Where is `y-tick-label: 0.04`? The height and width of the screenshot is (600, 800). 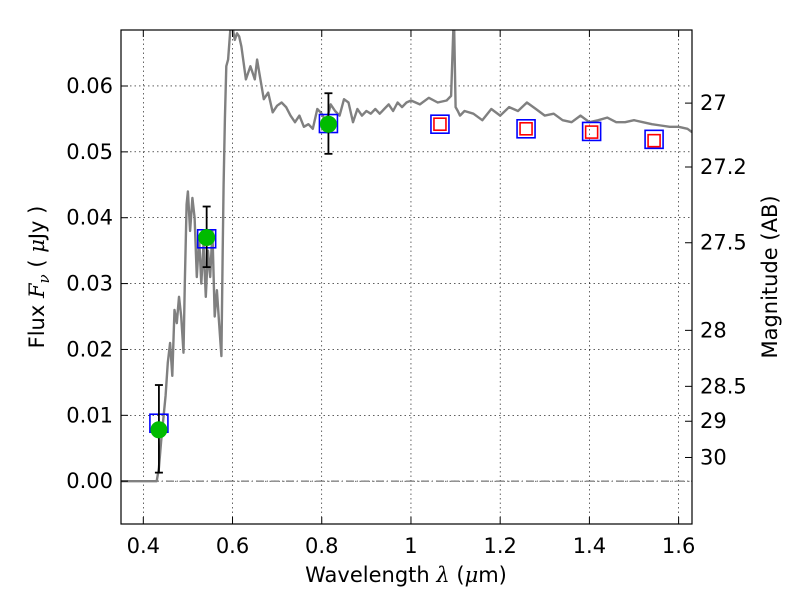 y-tick-label: 0.04 is located at coordinates (89, 218).